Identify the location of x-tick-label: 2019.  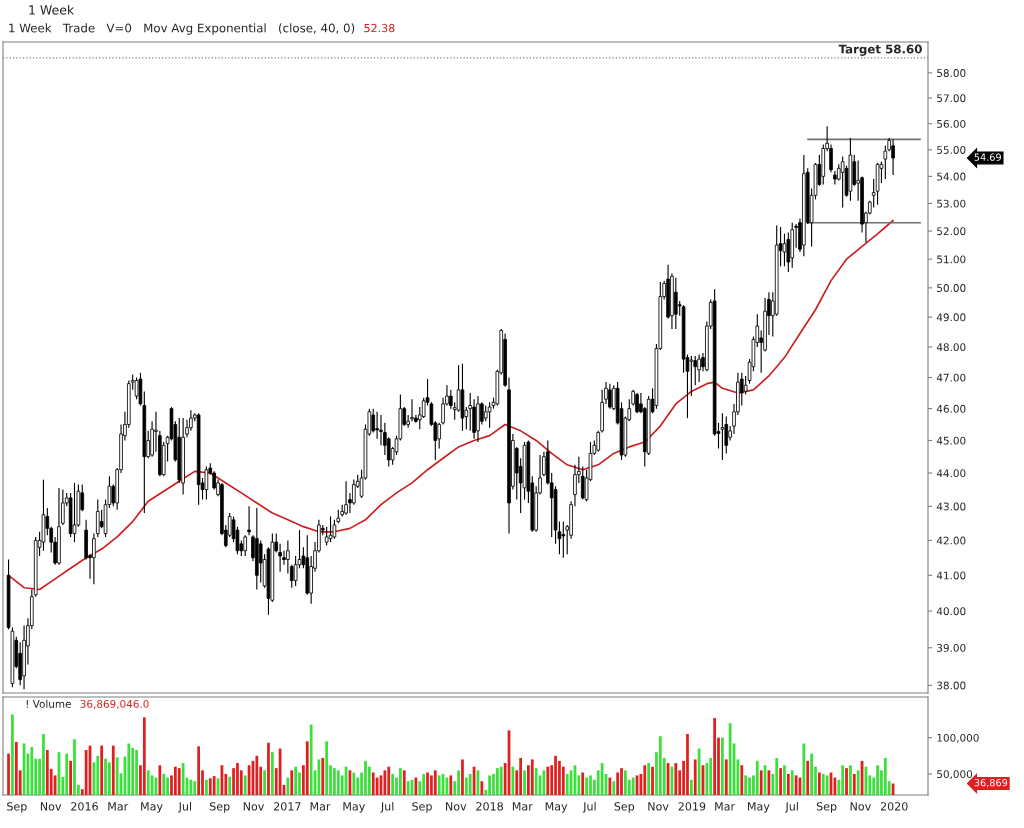
(692, 806).